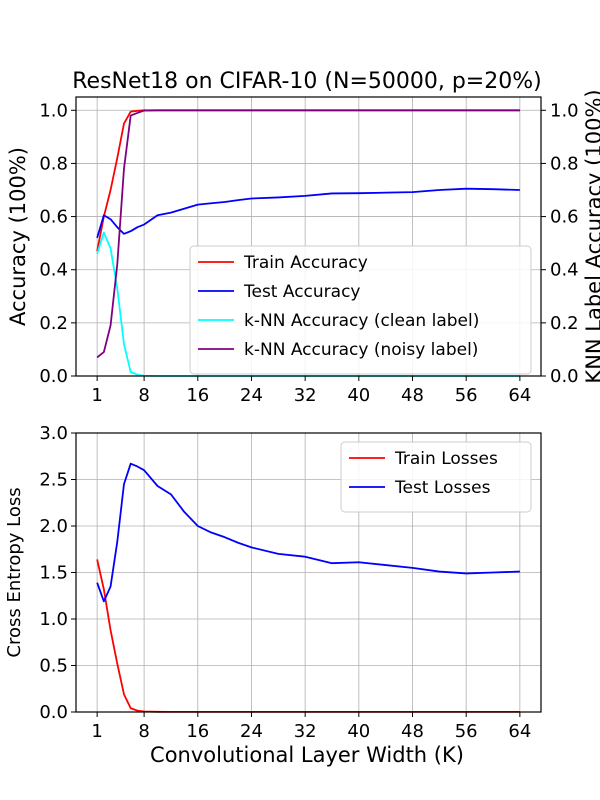 This screenshot has width=600, height=800. Describe the element at coordinates (53, 573) in the screenshot. I see `y-tick-label: 1.5` at that location.